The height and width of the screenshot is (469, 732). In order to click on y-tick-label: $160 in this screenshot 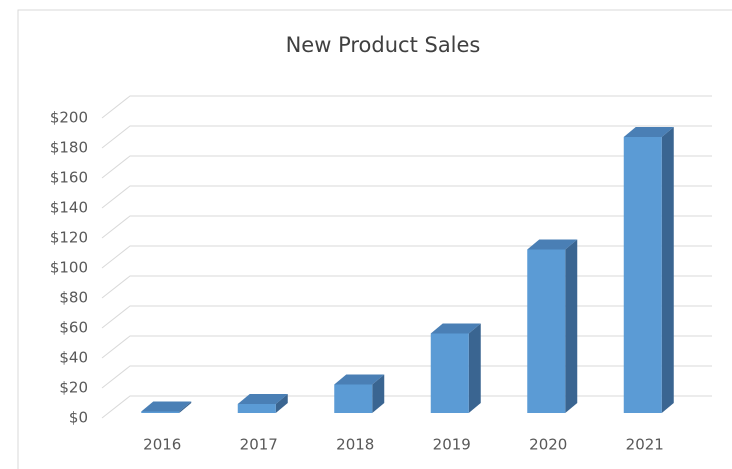, I will do `click(69, 178)`.